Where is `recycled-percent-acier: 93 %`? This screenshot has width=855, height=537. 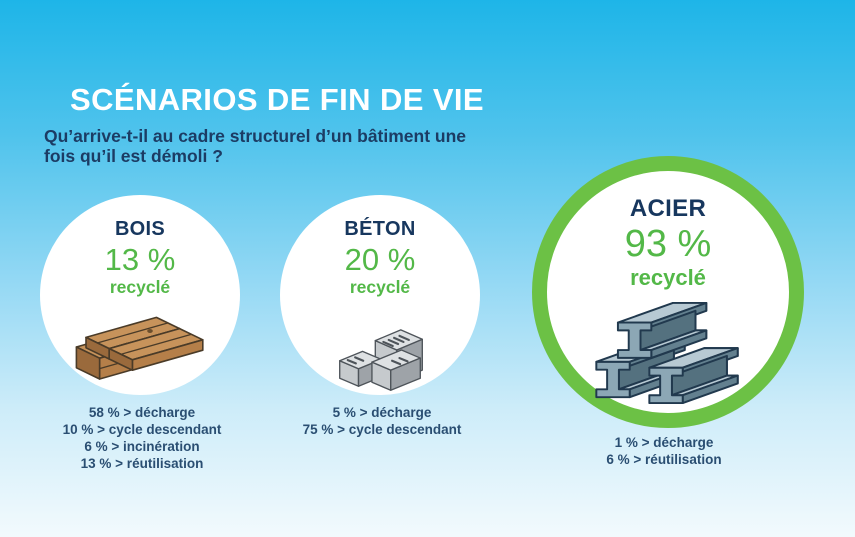 recycled-percent-acier: 93 % is located at coordinates (668, 244).